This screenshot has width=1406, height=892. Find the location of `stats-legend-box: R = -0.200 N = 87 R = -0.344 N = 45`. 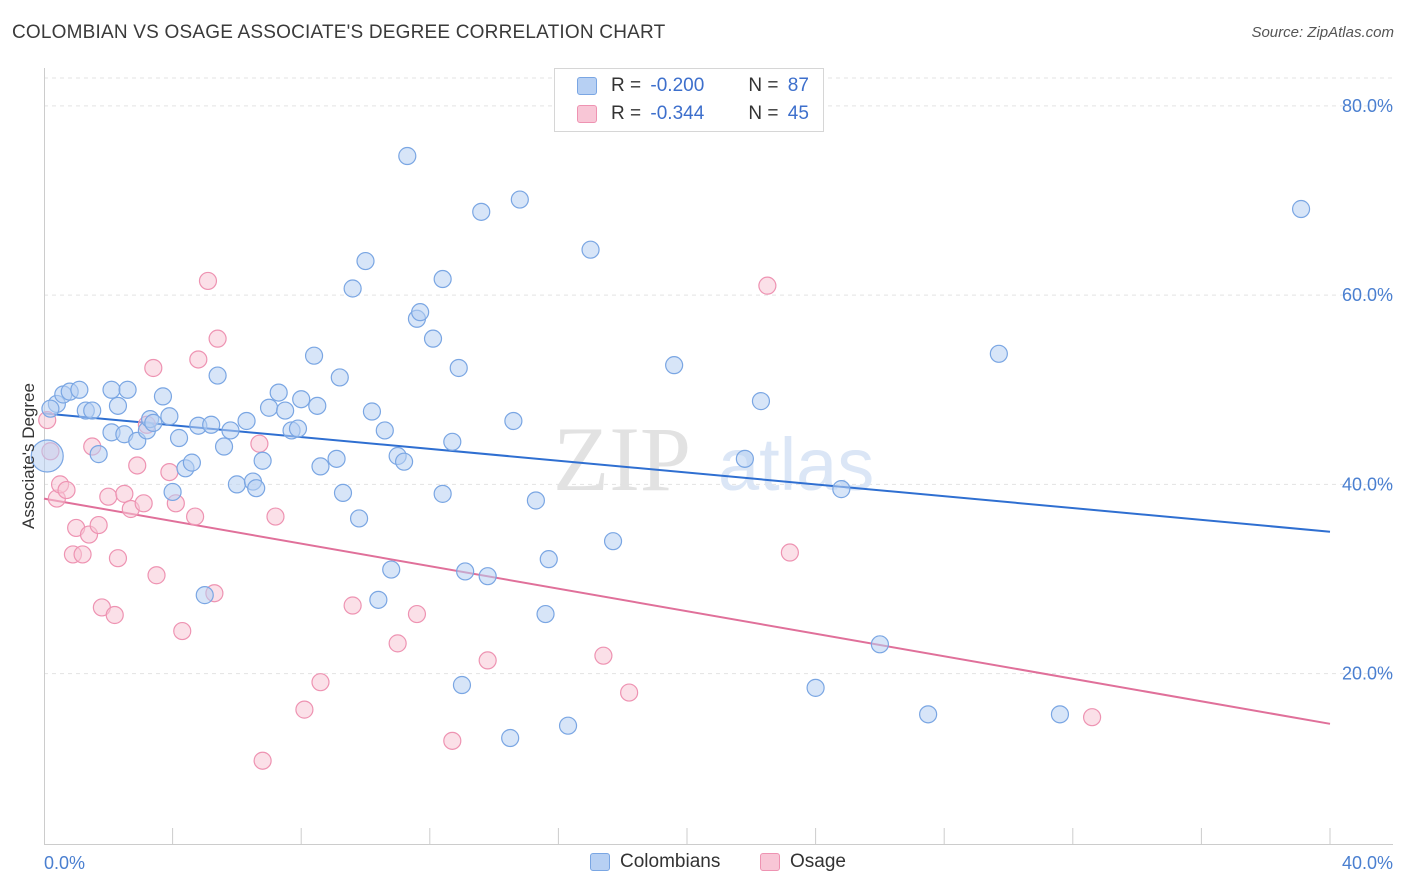

stats-legend-box: R = -0.200 N = 87 R = -0.344 N = 45 is located at coordinates (689, 100).